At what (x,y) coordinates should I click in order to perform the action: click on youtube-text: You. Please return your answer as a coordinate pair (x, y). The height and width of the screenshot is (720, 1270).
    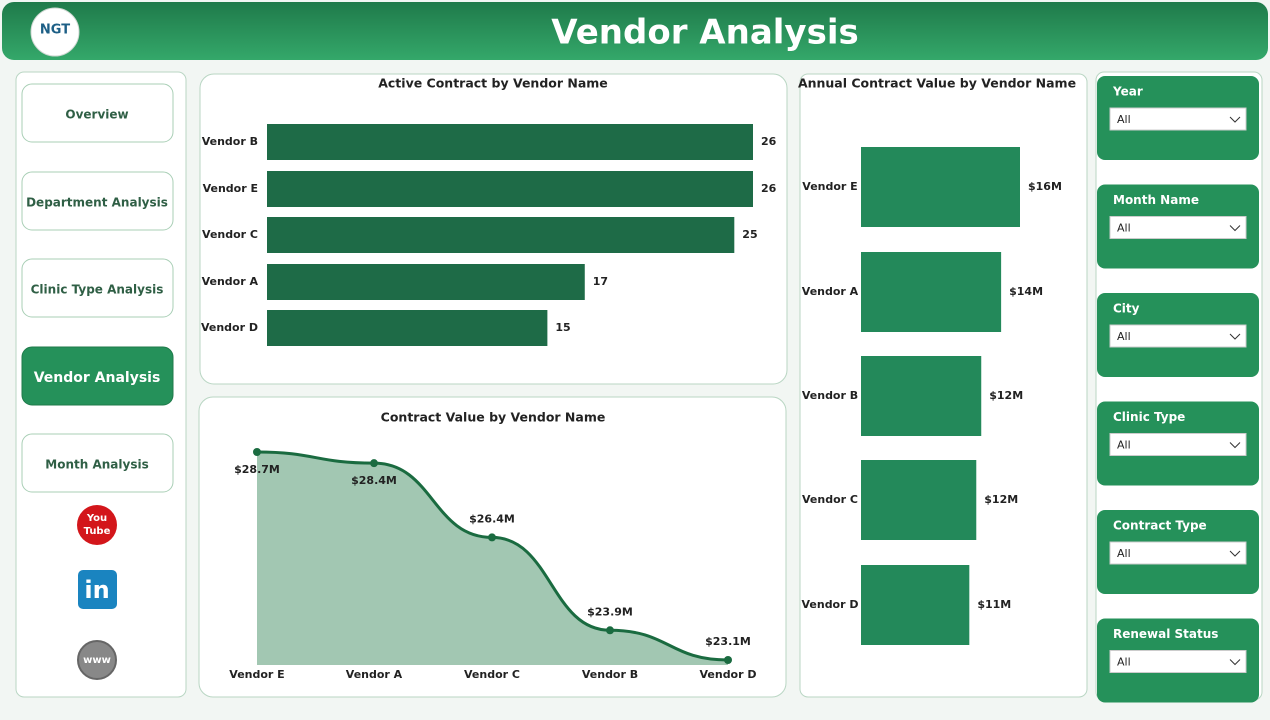
    Looking at the image, I should click on (96, 518).